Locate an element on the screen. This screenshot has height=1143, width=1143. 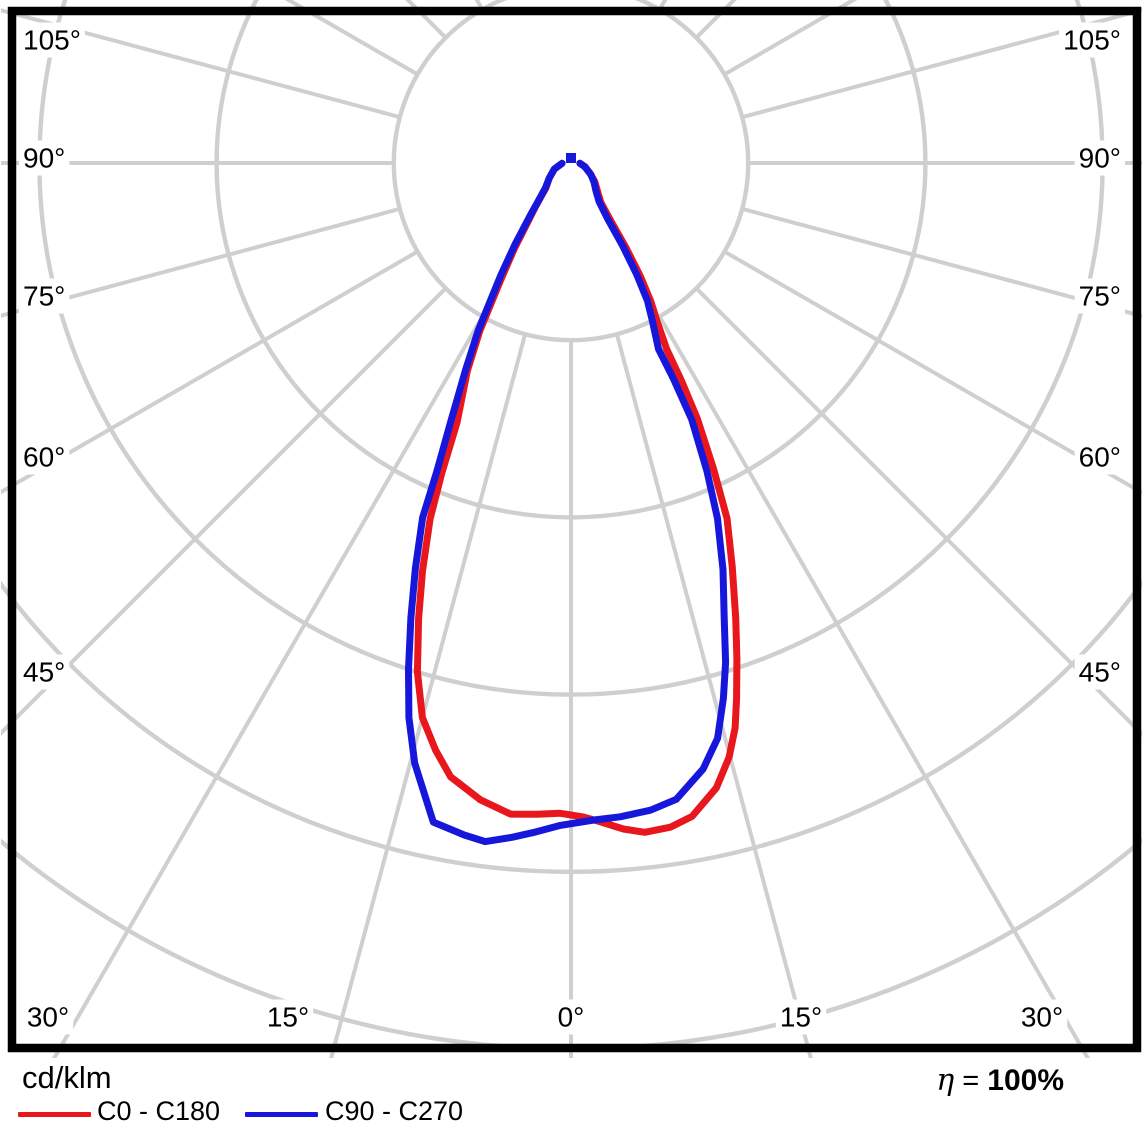
eta-equals: = is located at coordinates (971, 1081).